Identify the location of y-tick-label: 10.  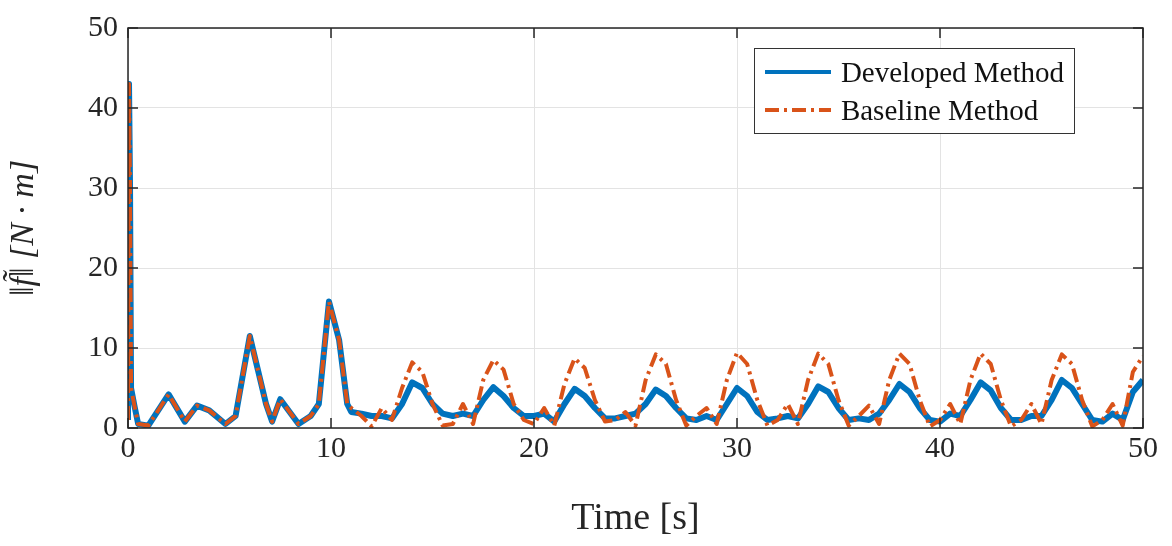
(103, 345).